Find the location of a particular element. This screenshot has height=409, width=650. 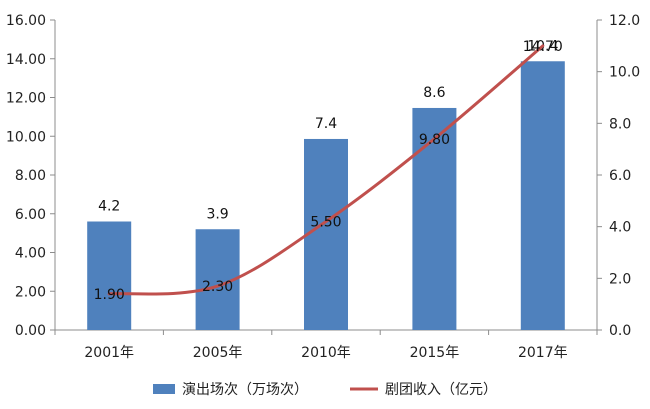

left-tick-label: 8.00 is located at coordinates (30, 176).